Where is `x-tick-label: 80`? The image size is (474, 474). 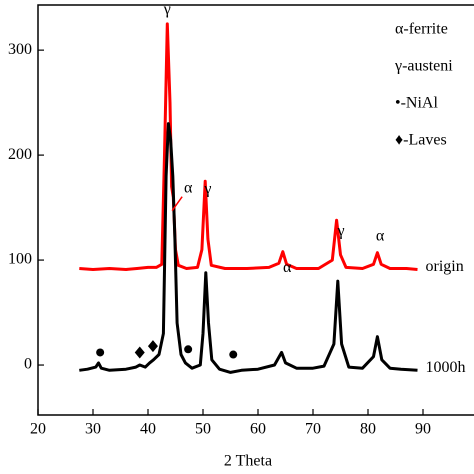 x-tick-label: 80 is located at coordinates (368, 429).